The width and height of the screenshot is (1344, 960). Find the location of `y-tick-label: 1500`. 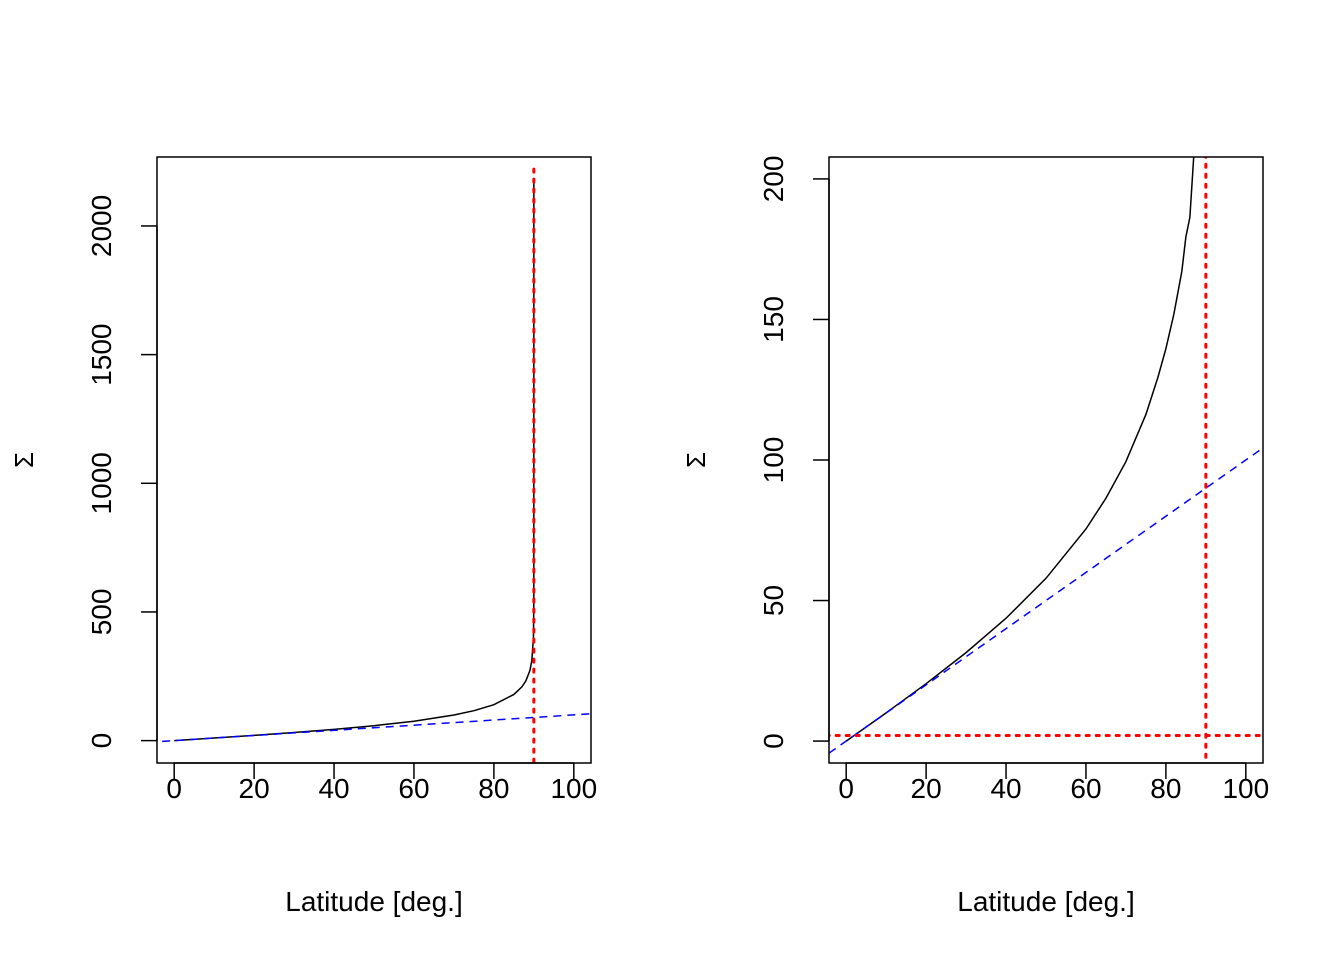

y-tick-label: 1500 is located at coordinates (101, 354).